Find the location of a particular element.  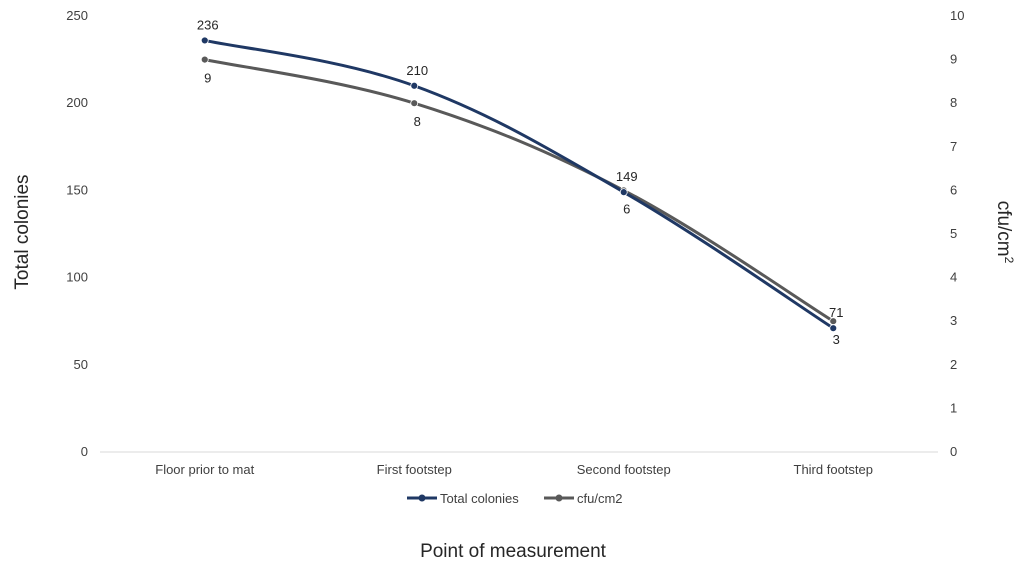

left-tick-label-5: 250 is located at coordinates (77, 15).